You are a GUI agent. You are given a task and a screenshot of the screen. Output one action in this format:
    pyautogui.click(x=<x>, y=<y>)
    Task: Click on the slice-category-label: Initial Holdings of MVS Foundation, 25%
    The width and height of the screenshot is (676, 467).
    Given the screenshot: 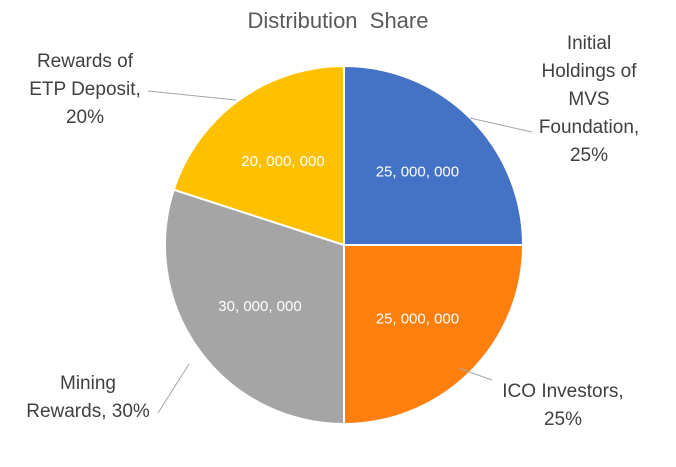 What is the action you would take?
    pyautogui.click(x=589, y=99)
    